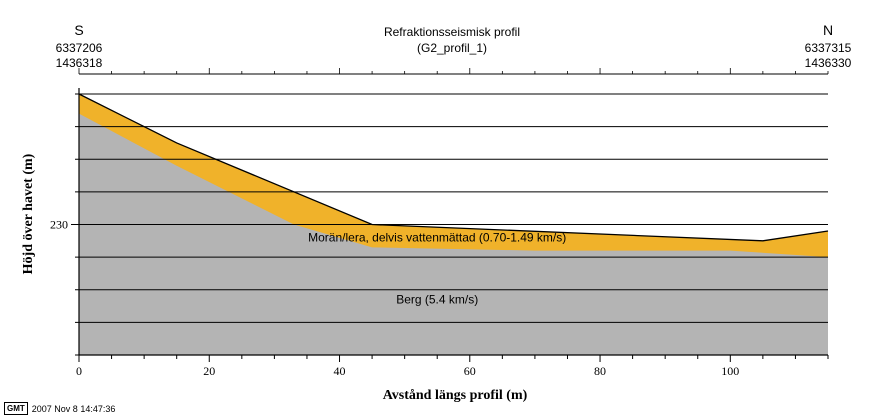  What do you see at coordinates (79, 48) in the screenshot?
I see `left-end-northing: 6337206` at bounding box center [79, 48].